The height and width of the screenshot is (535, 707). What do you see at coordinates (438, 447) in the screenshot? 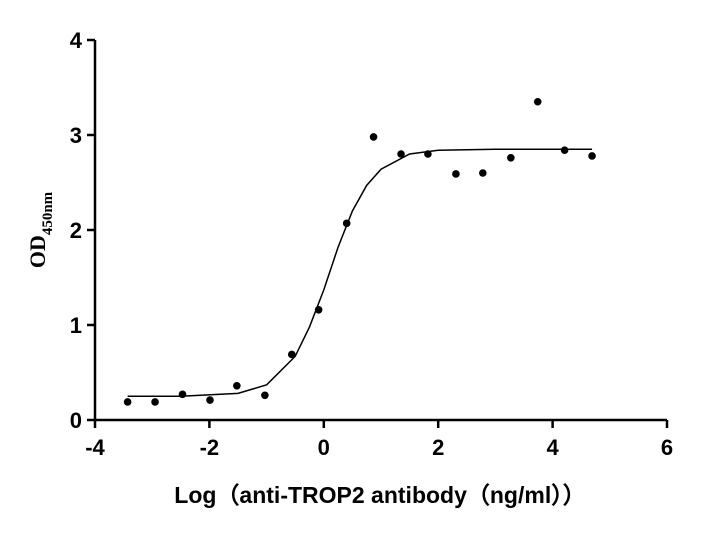
I see `x-tick-label: 2` at bounding box center [438, 447].